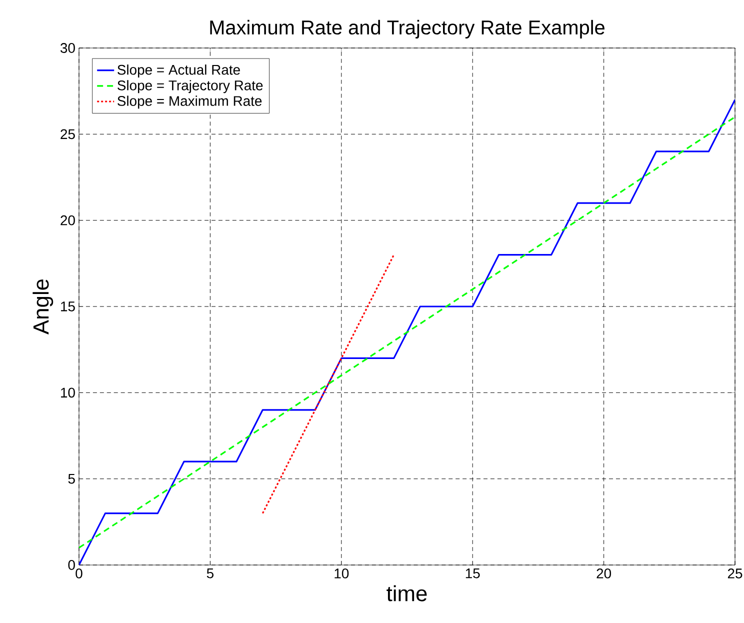 The image size is (744, 623). What do you see at coordinates (341, 573) in the screenshot?
I see `x-tick-label: 10` at bounding box center [341, 573].